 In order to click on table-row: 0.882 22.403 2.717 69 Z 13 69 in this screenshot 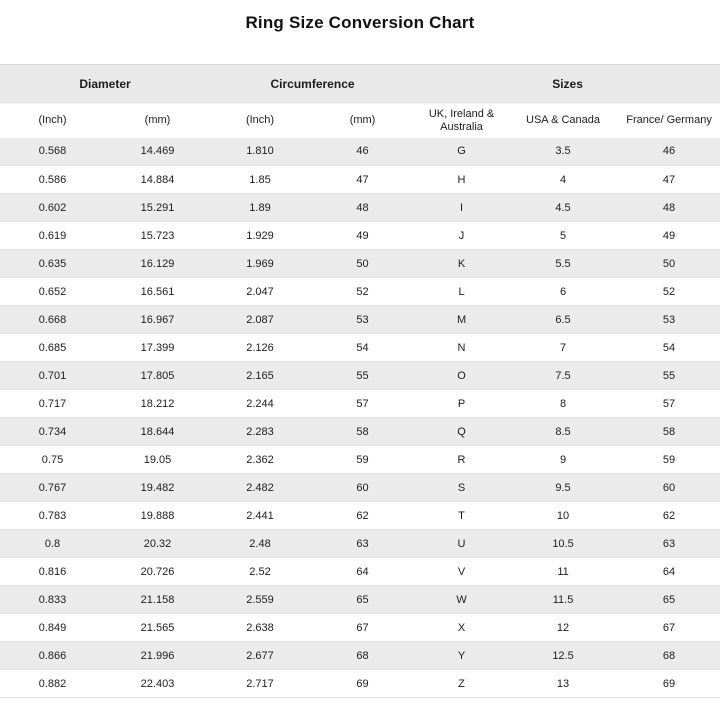, I will do `click(360, 683)`.